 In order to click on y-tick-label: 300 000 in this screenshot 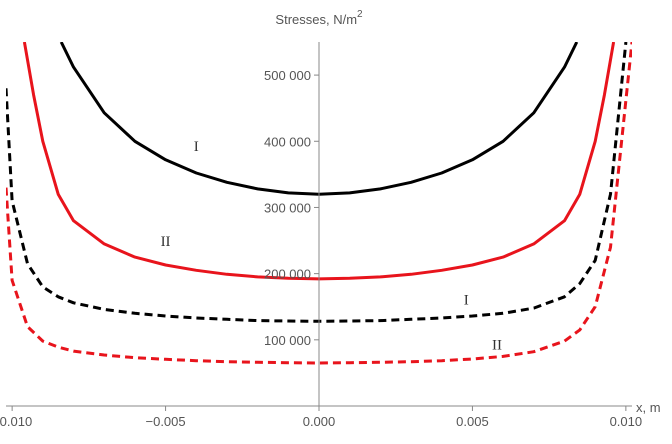, I will do `click(287, 207)`.